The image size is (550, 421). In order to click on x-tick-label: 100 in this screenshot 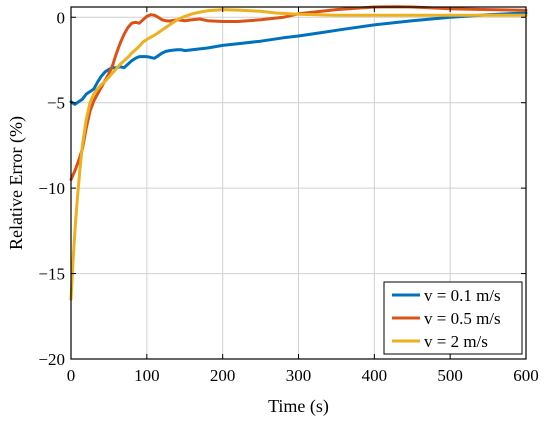, I will do `click(147, 375)`.